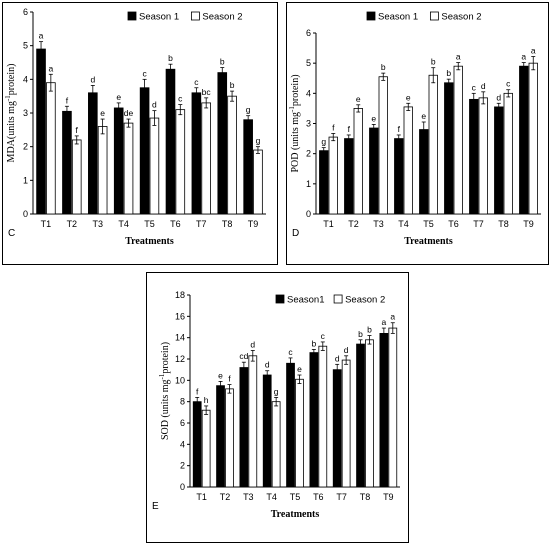 This screenshot has width=550, height=544. What do you see at coordinates (483, 156) in the screenshot?
I see `bar-D-T7-season2` at bounding box center [483, 156].